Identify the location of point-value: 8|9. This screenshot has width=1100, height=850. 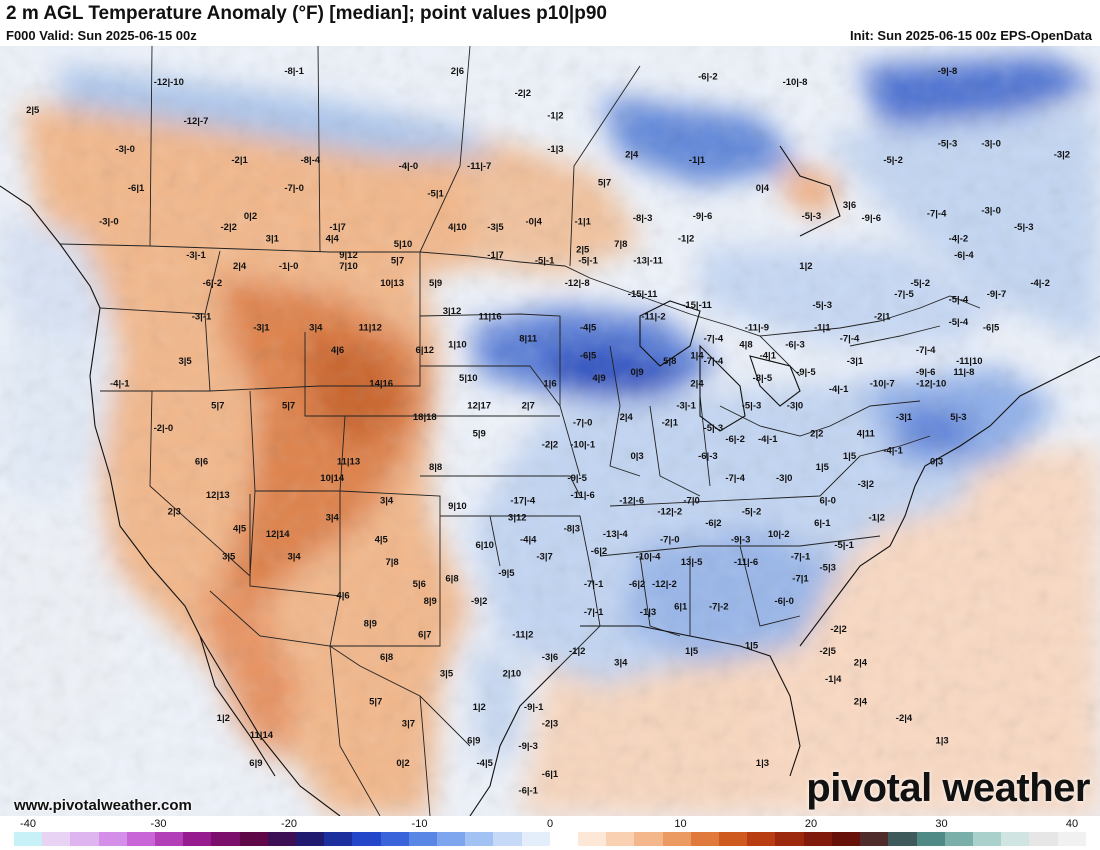
(370, 623).